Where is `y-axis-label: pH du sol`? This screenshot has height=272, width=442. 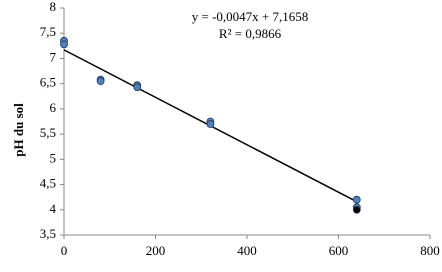
y-axis-label: pH du sol is located at coordinates (18, 130).